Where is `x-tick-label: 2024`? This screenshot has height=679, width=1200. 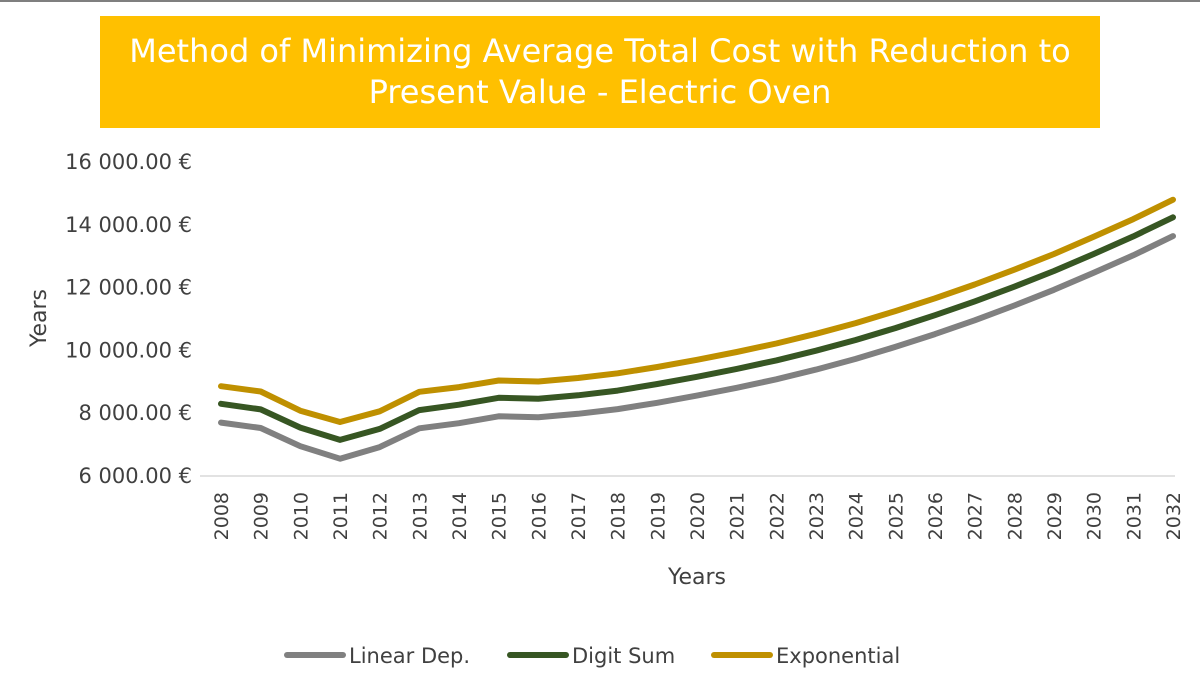
x-tick-label: 2024 is located at coordinates (857, 516).